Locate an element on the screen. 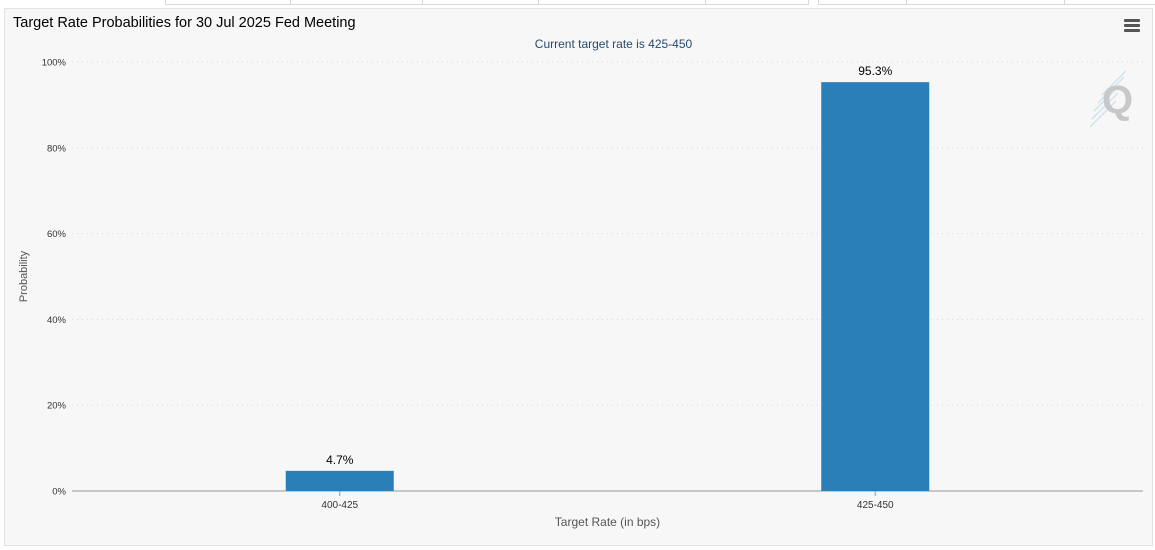  x-tick-label: 425-450 is located at coordinates (875, 505).